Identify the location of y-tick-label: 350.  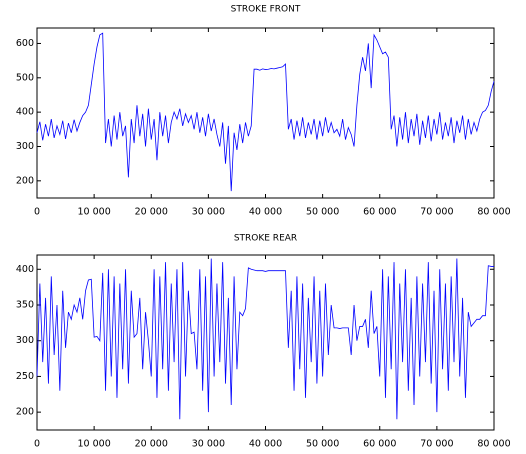
(25, 305).